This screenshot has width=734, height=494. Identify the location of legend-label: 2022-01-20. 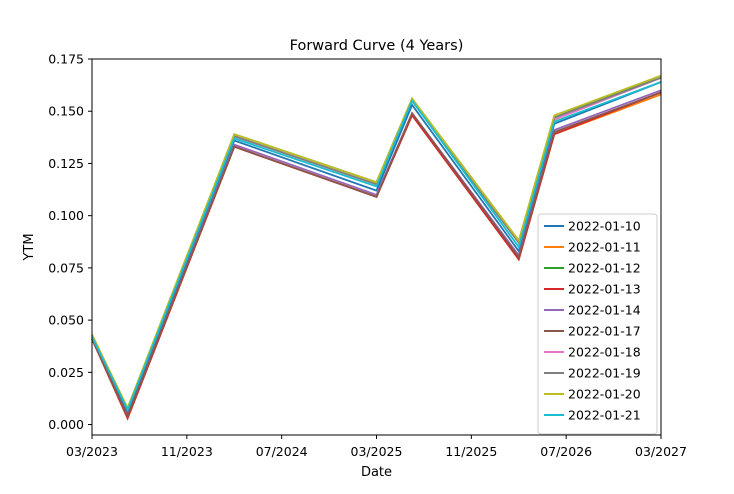
(604, 394).